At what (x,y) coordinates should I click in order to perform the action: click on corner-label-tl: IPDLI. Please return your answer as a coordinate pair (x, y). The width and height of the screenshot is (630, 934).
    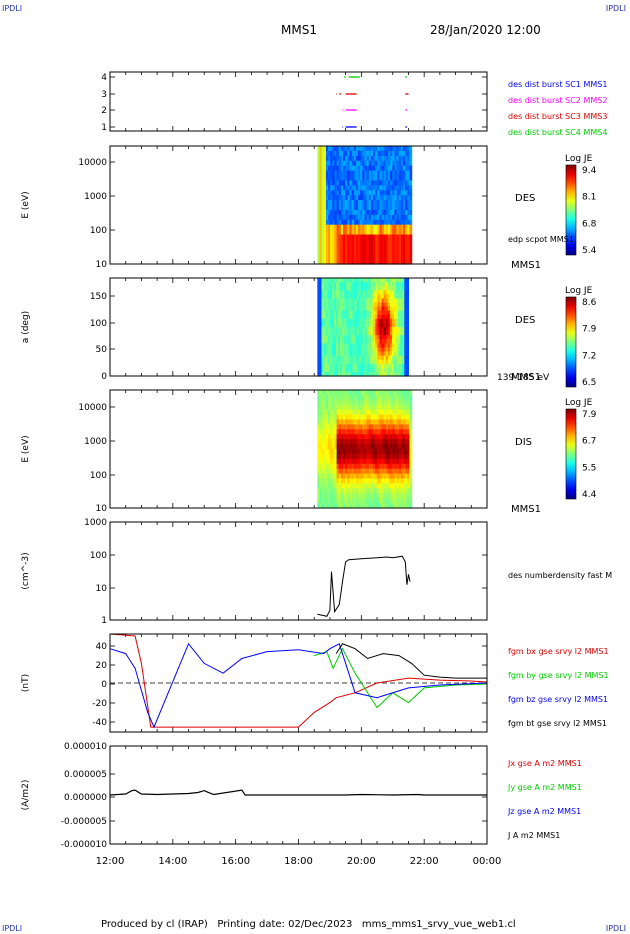
    Looking at the image, I should click on (12, 8).